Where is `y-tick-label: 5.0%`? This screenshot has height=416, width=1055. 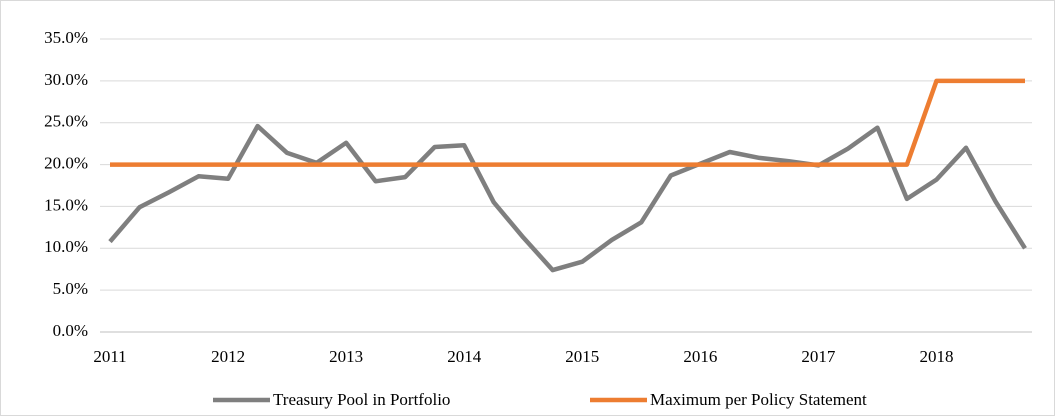 y-tick-label: 5.0% is located at coordinates (70, 288).